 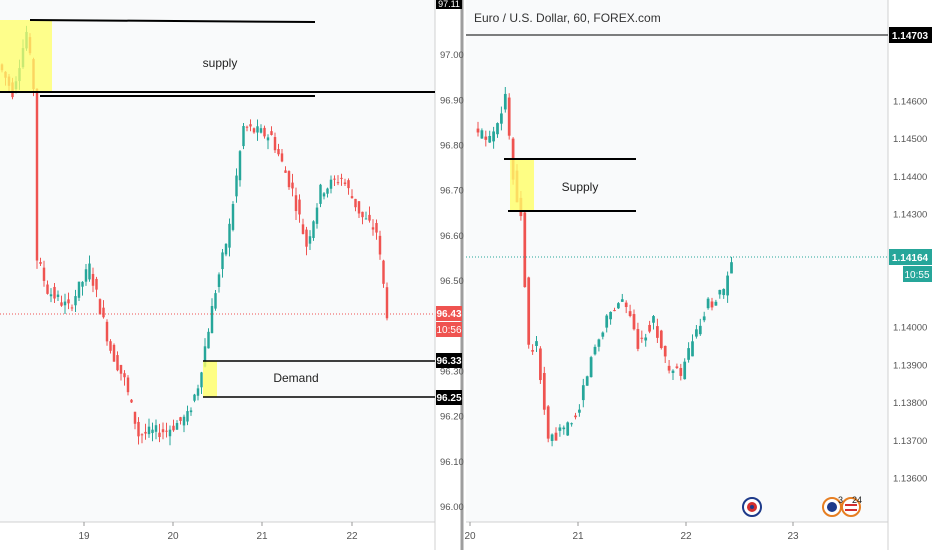 I want to click on left-top-cut-tag-text: 97.11, so click(x=449, y=4).